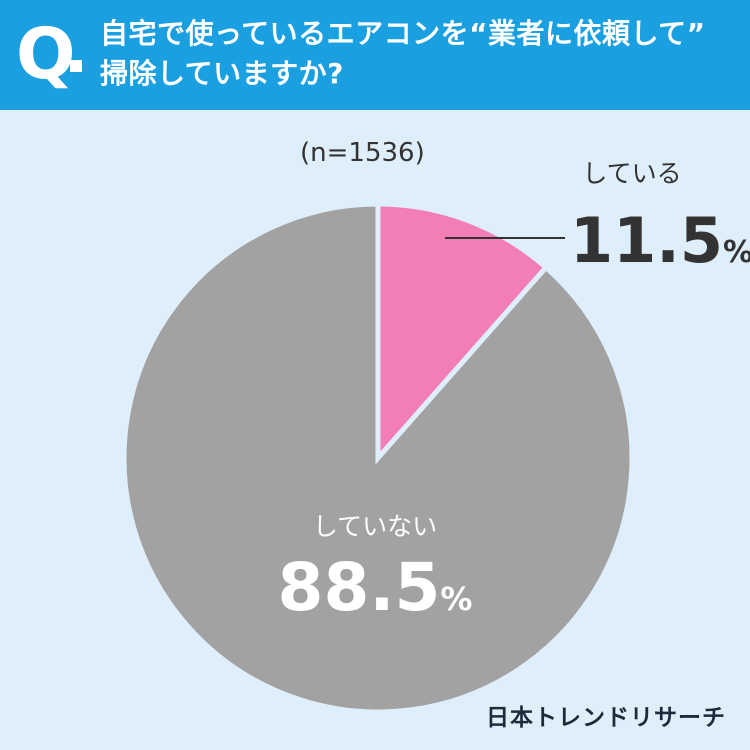 This screenshot has width=750, height=750. What do you see at coordinates (606, 718) in the screenshot?
I see `brand-logo: 日本トレンドリサーチ` at bounding box center [606, 718].